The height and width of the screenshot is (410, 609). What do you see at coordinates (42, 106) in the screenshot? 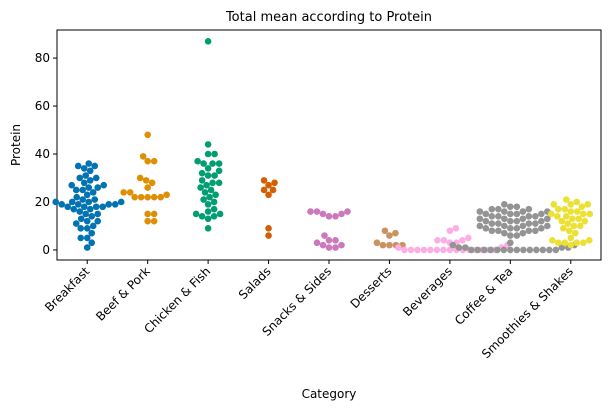
I see `y-tick-label: 60` at bounding box center [42, 106].